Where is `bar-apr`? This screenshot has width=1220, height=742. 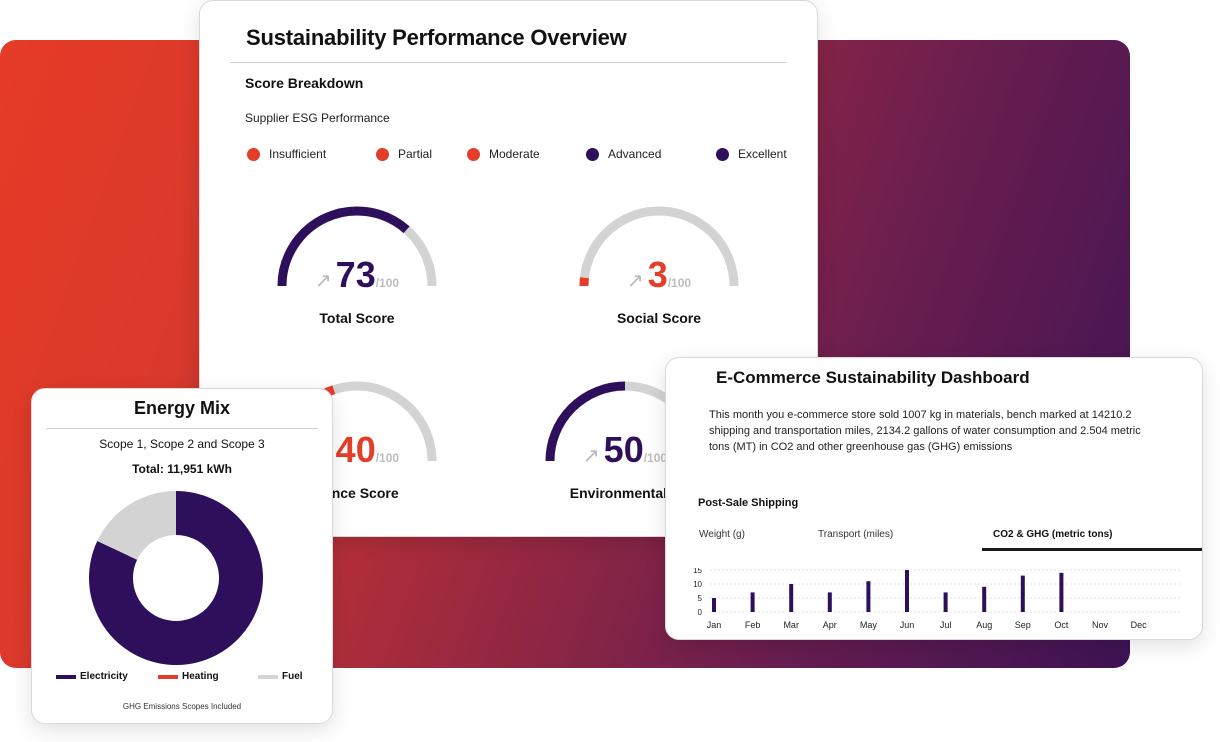 bar-apr is located at coordinates (829, 602).